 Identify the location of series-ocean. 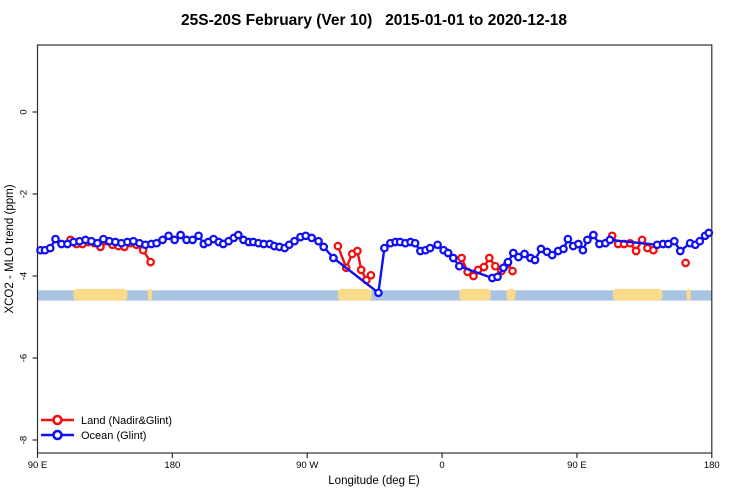
(375, 263).